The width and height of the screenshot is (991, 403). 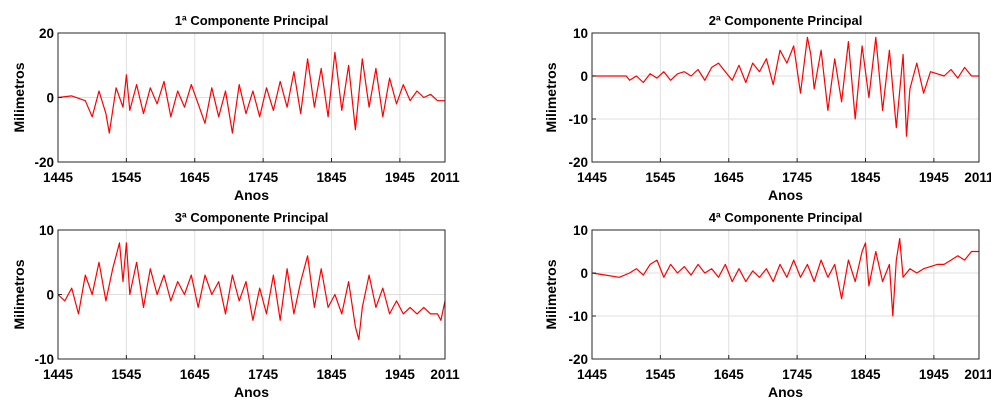 I want to click on chart-title: 3ª Componente Principal, so click(x=252, y=217).